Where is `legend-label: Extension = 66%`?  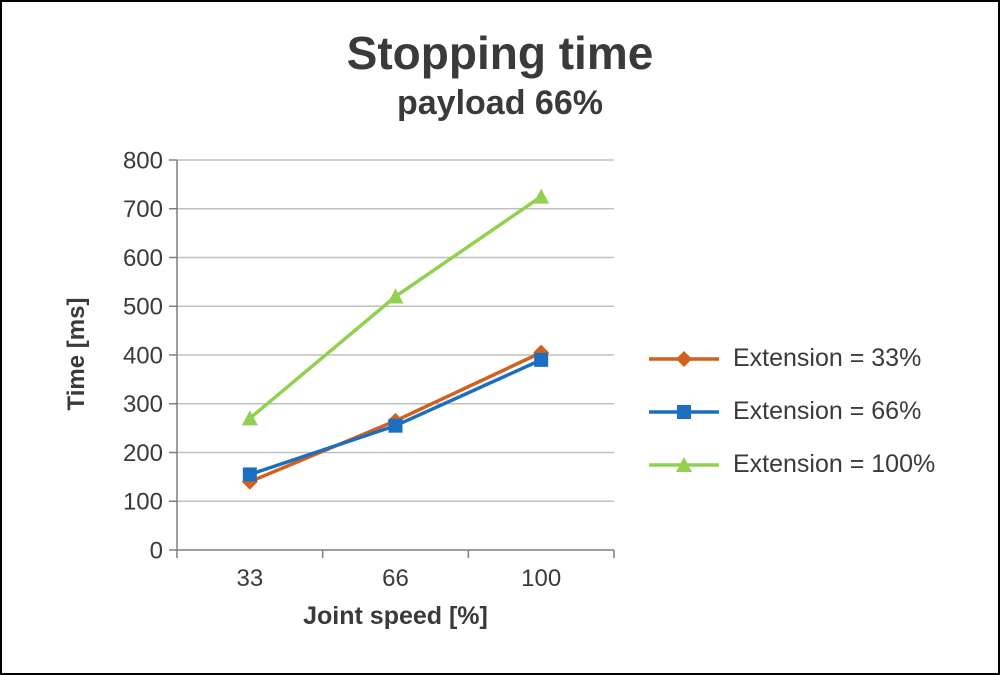
legend-label: Extension = 66% is located at coordinates (827, 411).